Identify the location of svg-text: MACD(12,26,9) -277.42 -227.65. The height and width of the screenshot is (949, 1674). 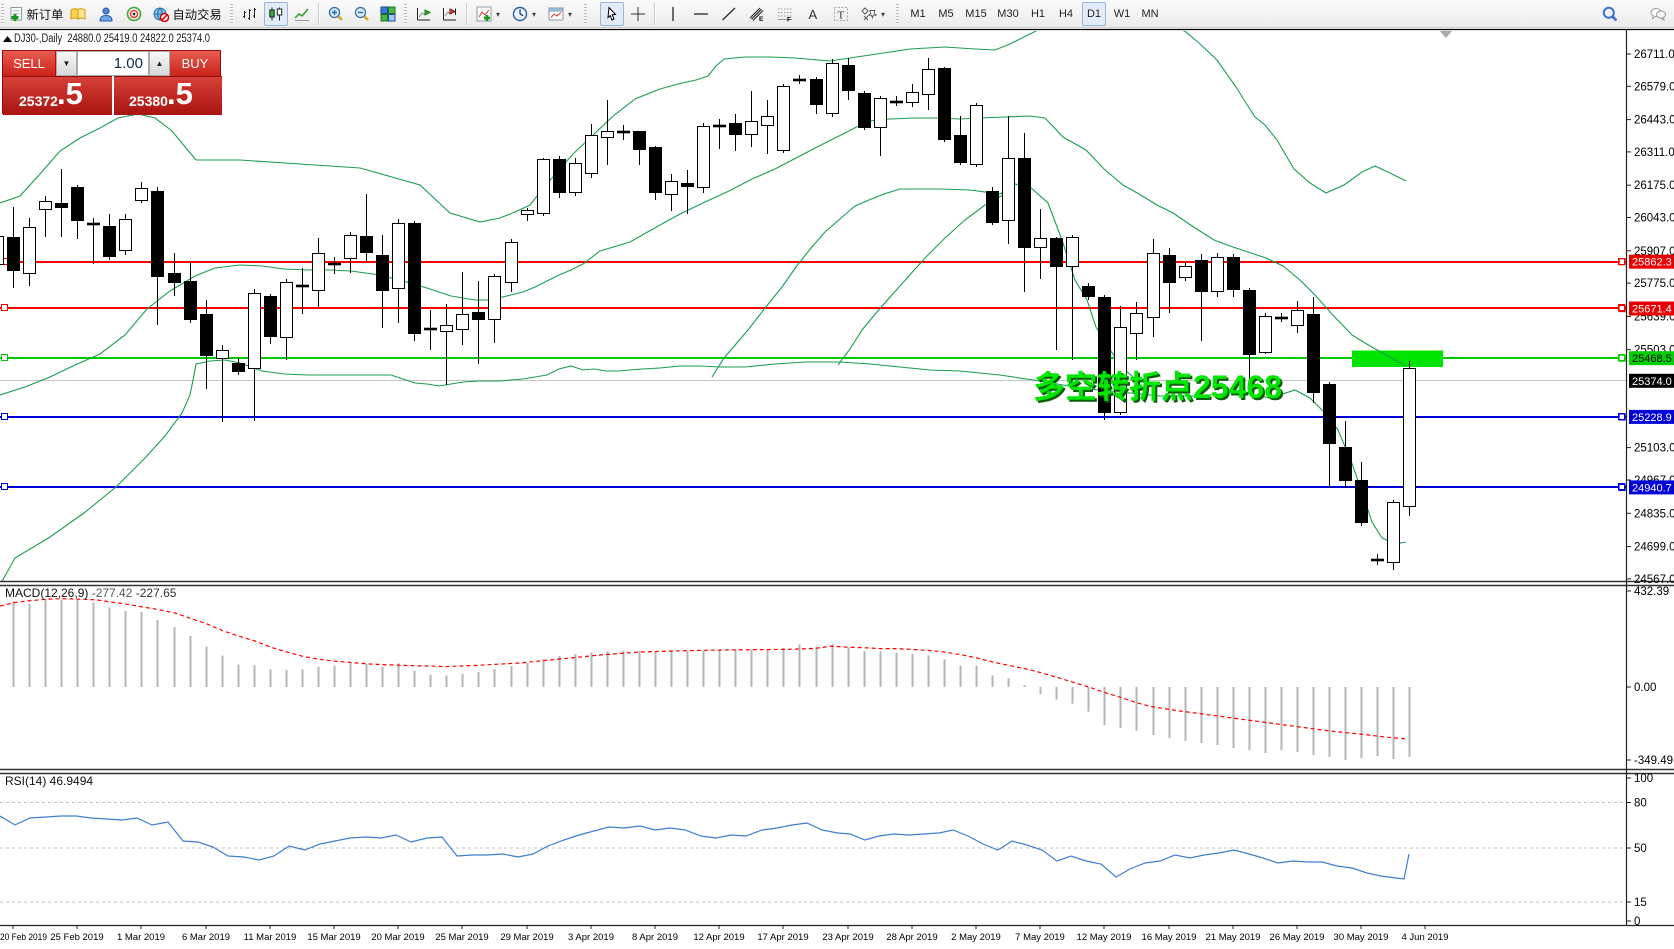
(91, 593).